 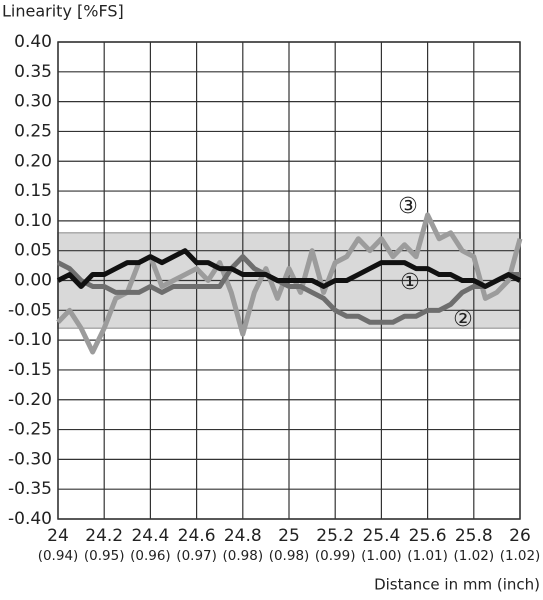 What do you see at coordinates (30, 400) in the screenshot?
I see `y-tick-label: -0.20` at bounding box center [30, 400].